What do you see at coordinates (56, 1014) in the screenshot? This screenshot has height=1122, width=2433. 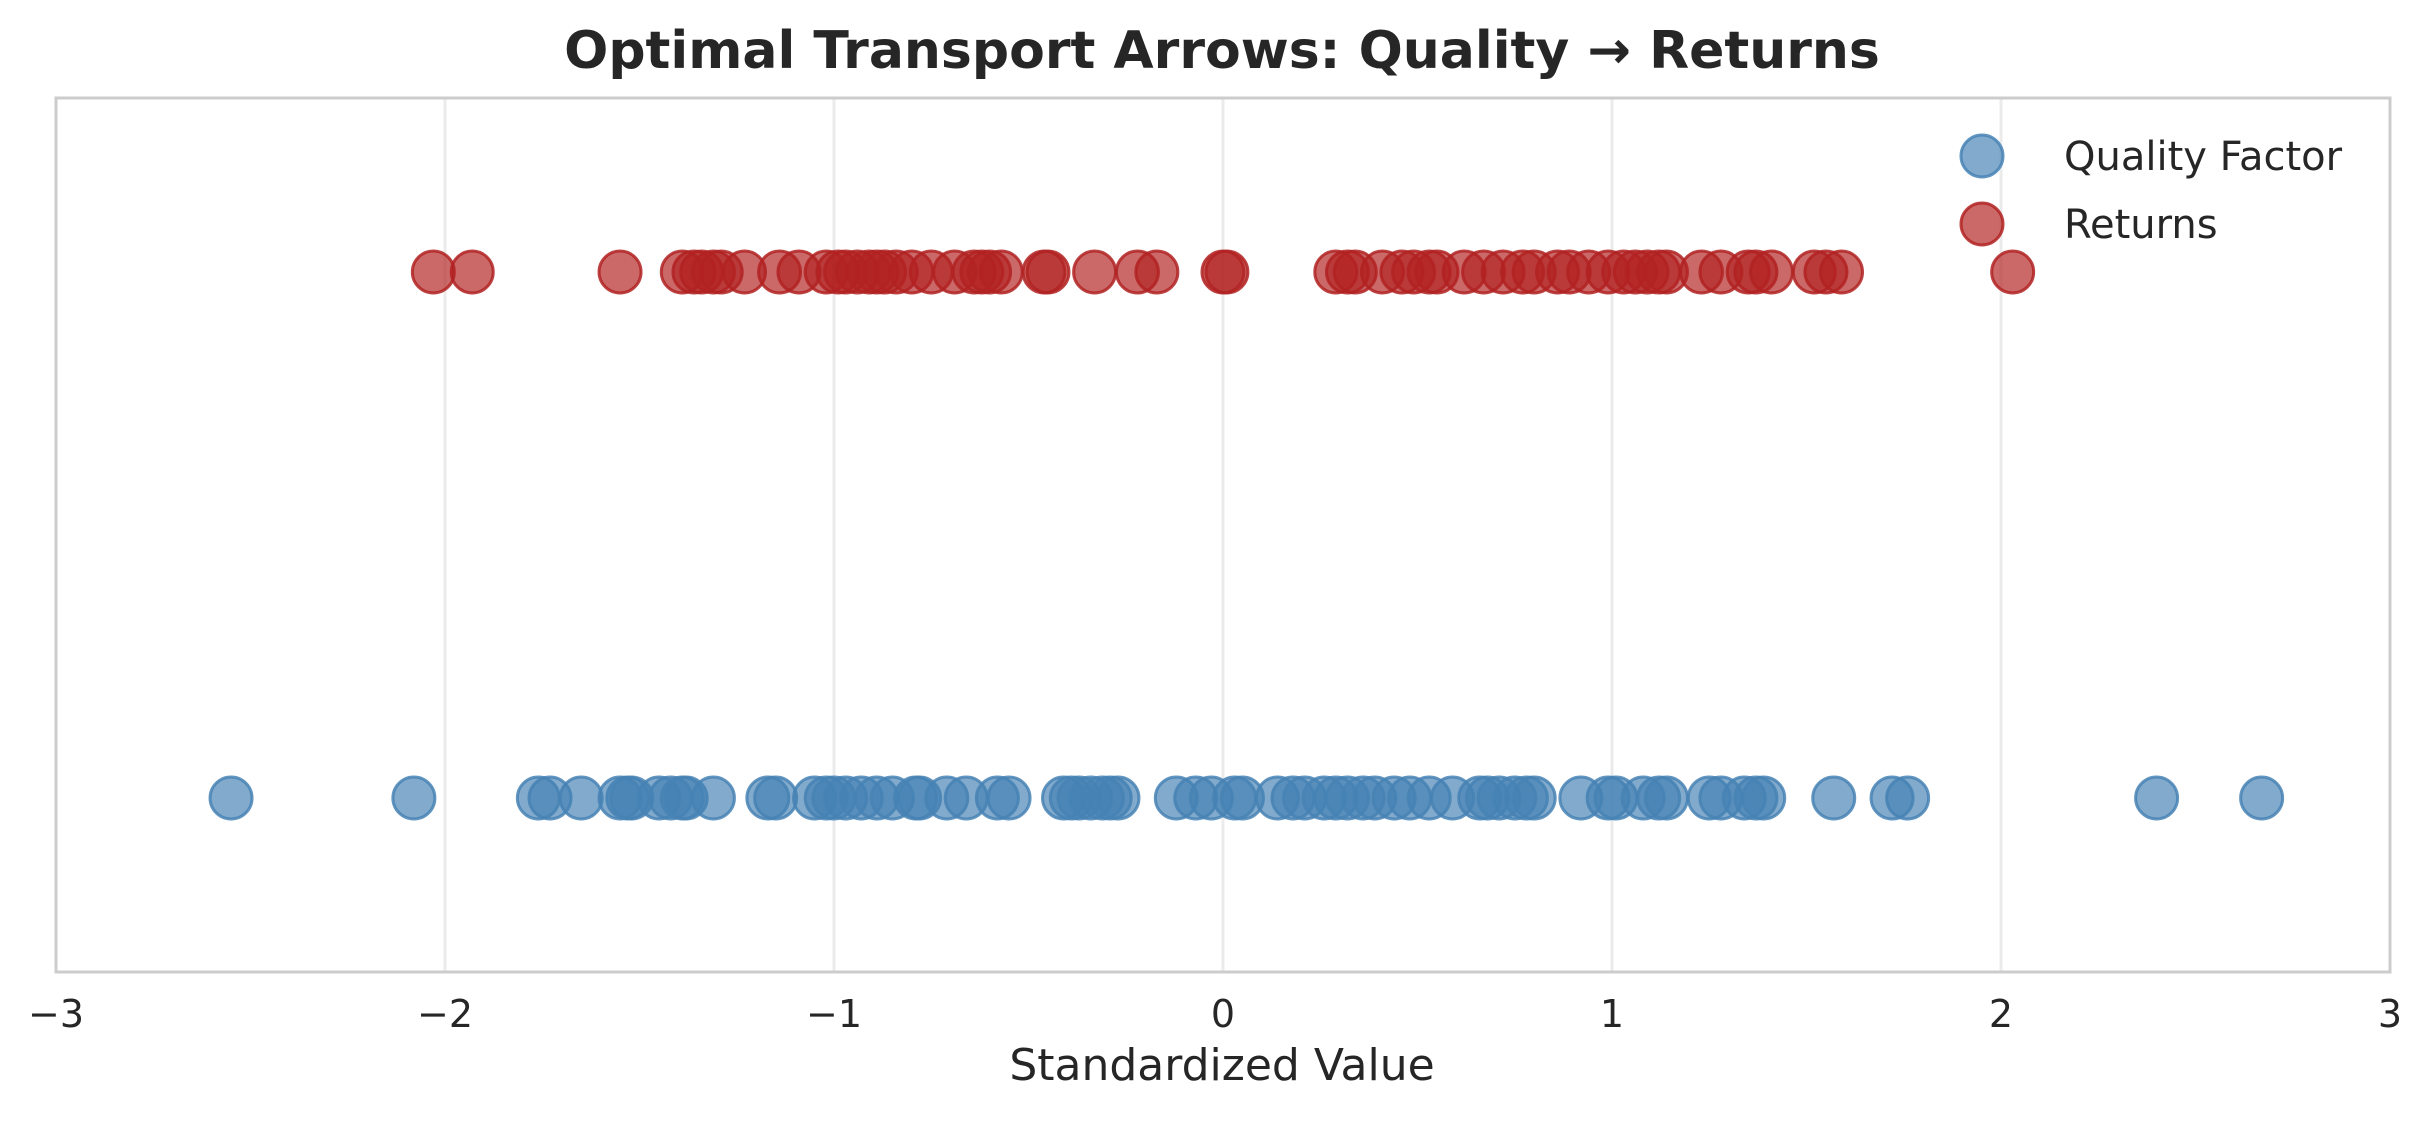 I see `x-tick-label: −3` at bounding box center [56, 1014].